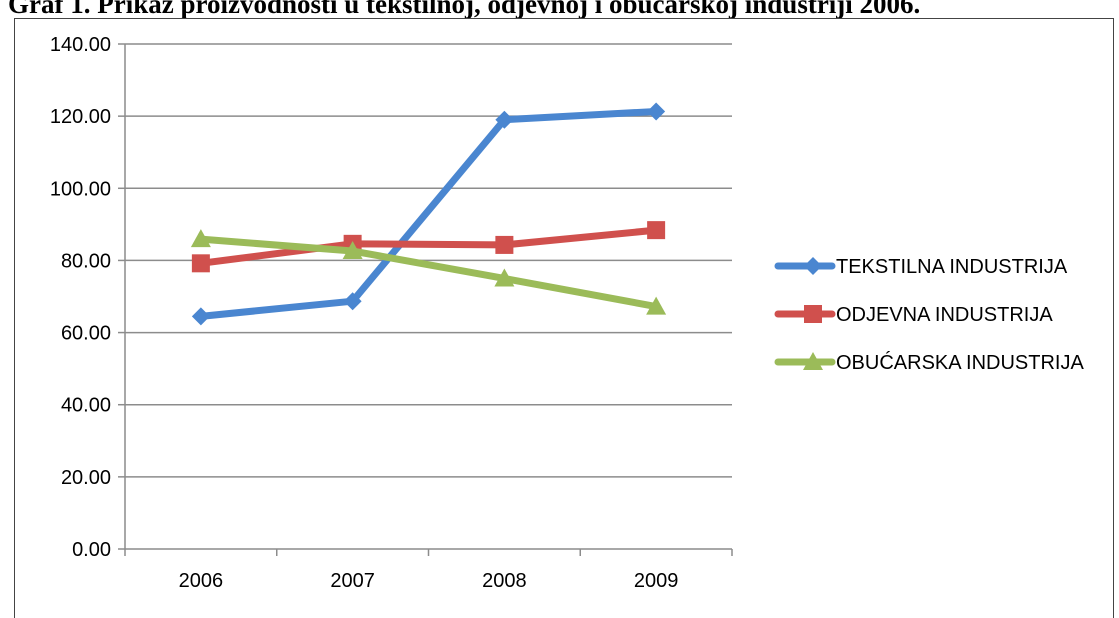  I want to click on x-tick-label: 2006, so click(201, 581).